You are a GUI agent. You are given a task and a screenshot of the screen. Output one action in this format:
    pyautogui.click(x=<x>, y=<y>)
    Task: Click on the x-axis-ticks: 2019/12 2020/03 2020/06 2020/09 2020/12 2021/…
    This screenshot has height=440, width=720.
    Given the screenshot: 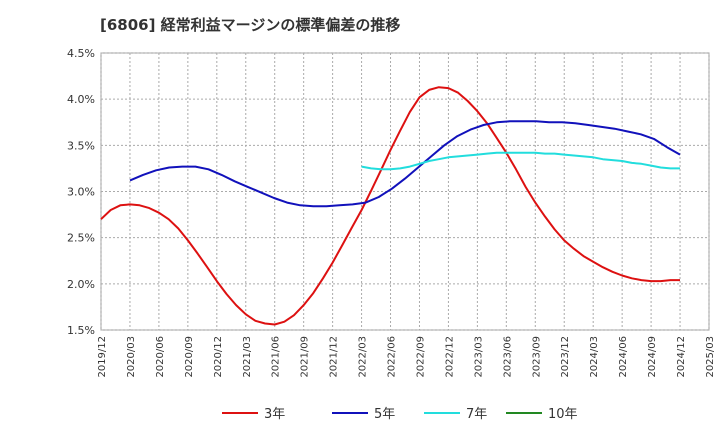 What is the action you would take?
    pyautogui.click(x=406, y=357)
    